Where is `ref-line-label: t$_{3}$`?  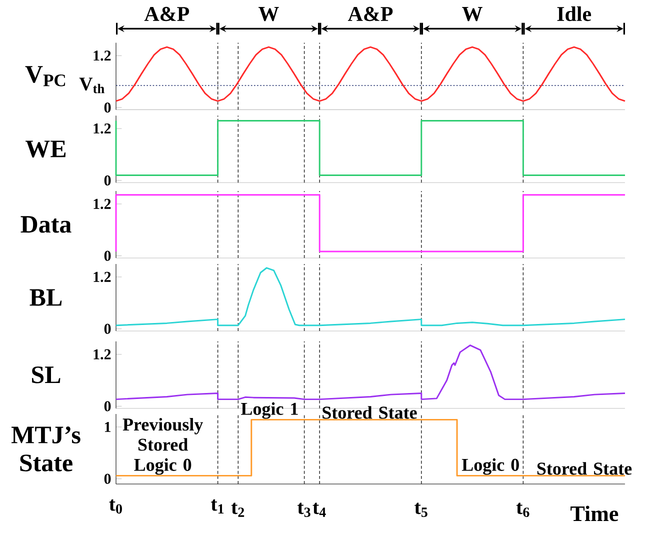 ref-line-label: t$_{3}$ is located at coordinates (303, 509).